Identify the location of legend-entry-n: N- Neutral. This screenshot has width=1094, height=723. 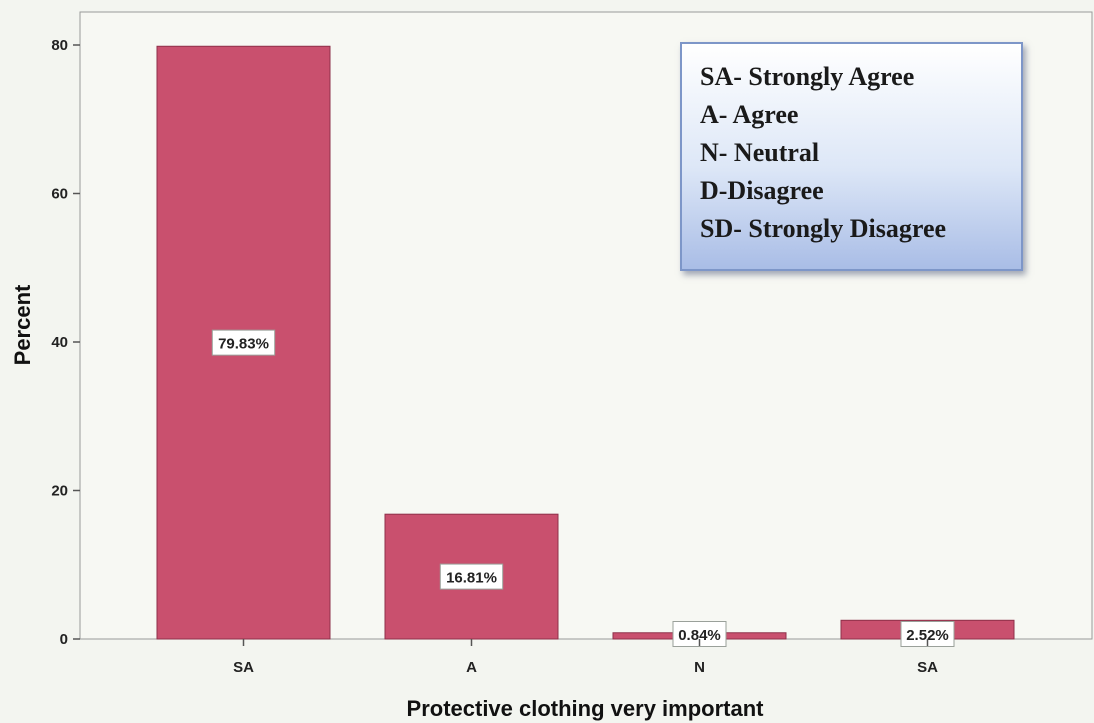
(860, 153).